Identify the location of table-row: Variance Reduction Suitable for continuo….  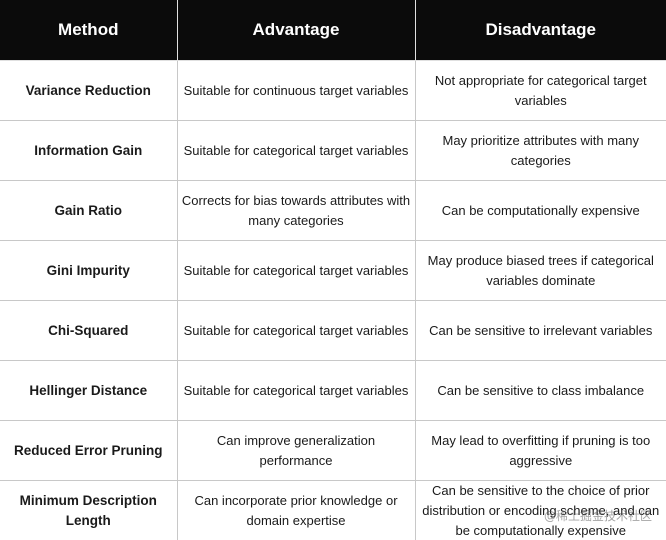
(333, 90).